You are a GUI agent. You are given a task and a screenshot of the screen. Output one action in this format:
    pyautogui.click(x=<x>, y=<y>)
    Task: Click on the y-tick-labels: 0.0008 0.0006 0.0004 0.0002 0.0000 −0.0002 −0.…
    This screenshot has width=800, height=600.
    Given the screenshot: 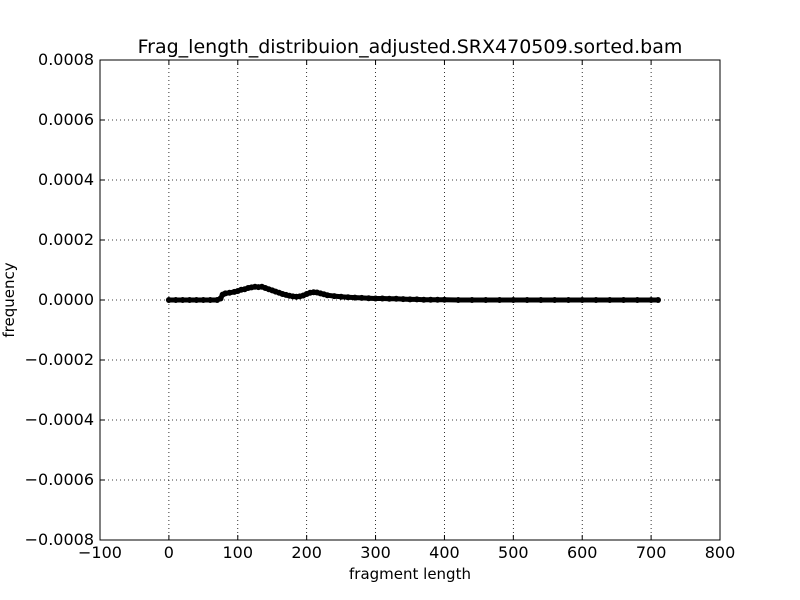 What is the action you would take?
    pyautogui.click(x=59, y=299)
    